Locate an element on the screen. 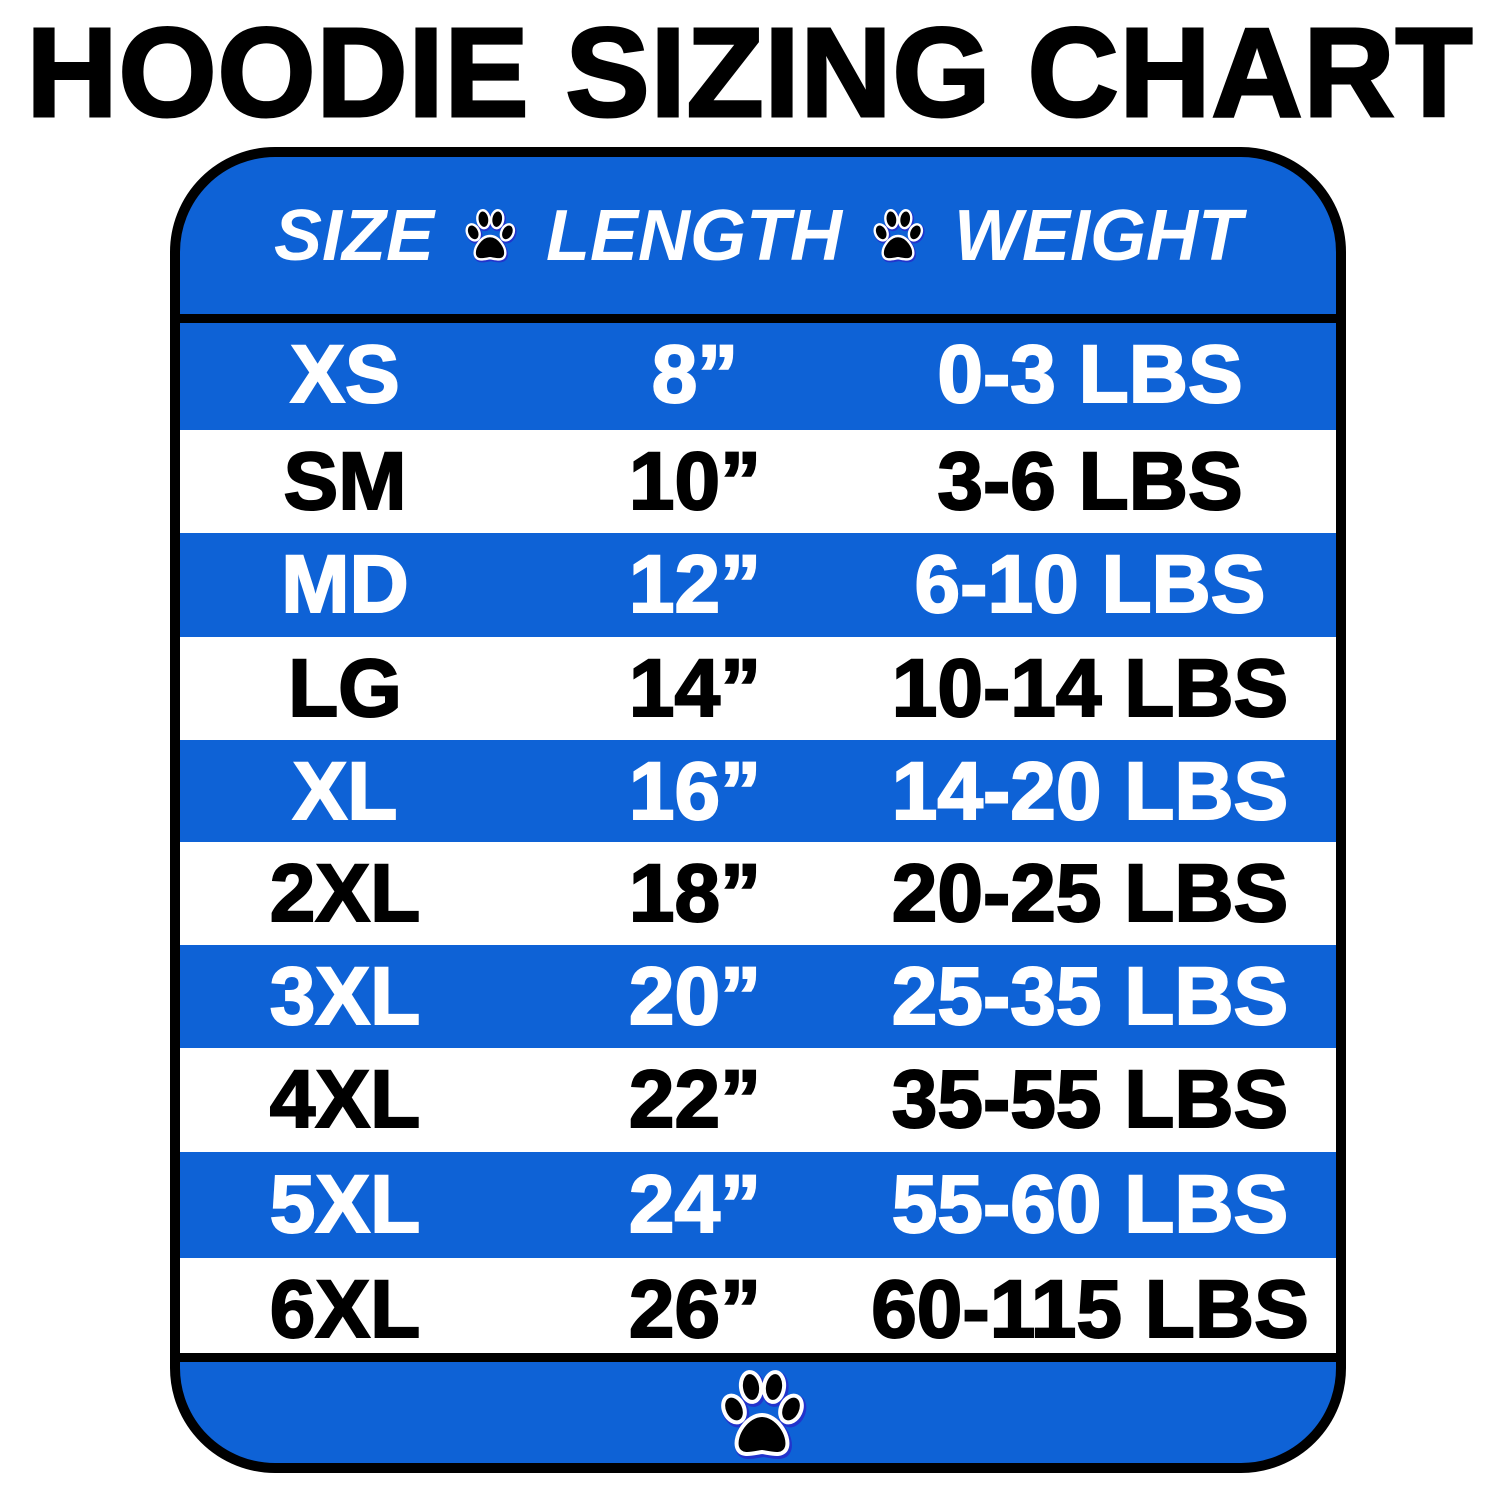 This screenshot has height=1500, width=1500. table-row: XS 8” 0-3 LBS is located at coordinates (758, 375).